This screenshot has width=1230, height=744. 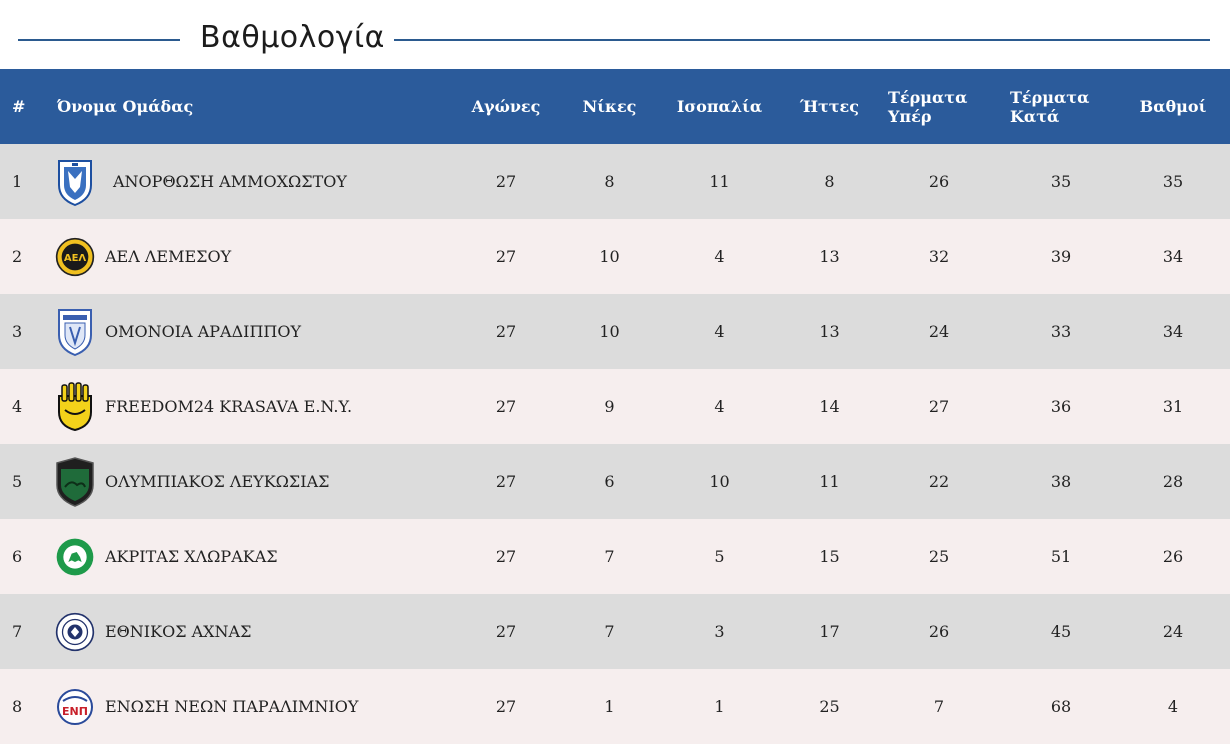 I want to click on draws-cell: 1, so click(x=719, y=706).